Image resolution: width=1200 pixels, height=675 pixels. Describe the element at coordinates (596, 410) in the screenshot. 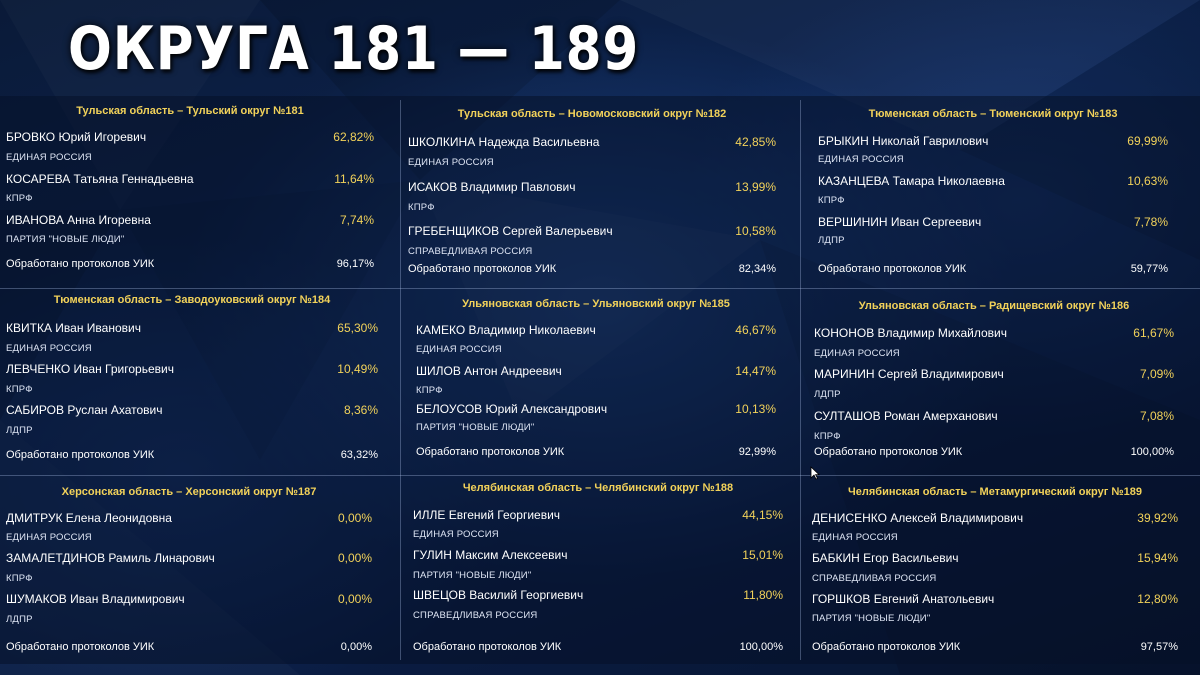

I see `candidate-row: БЕЛОУСОВ Юрий Александрович 10,13%` at that location.